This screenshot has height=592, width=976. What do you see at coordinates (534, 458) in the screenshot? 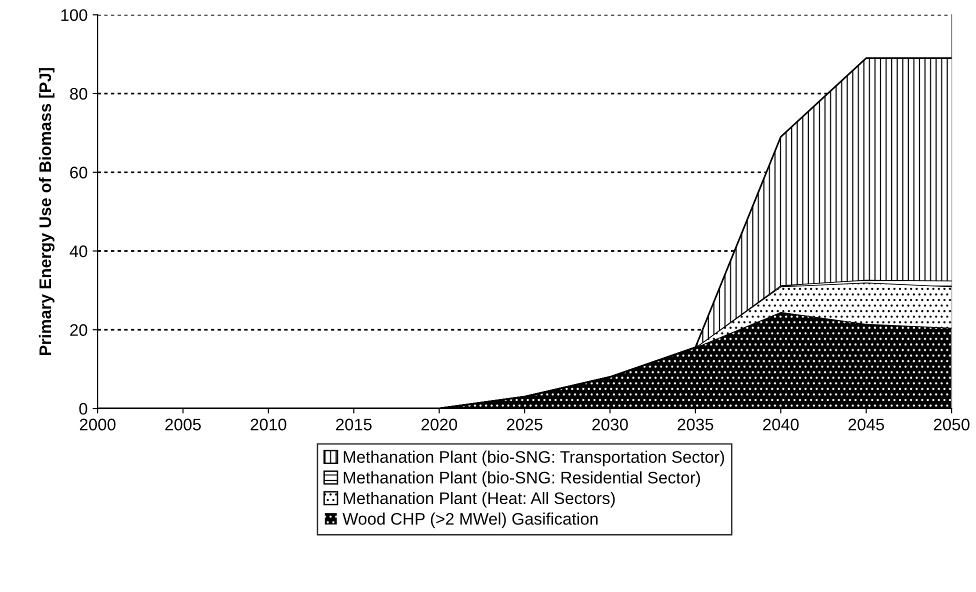
I see `legend-label: Methanation Plant (bio-SNG: Transportation Sector)` at bounding box center [534, 458].